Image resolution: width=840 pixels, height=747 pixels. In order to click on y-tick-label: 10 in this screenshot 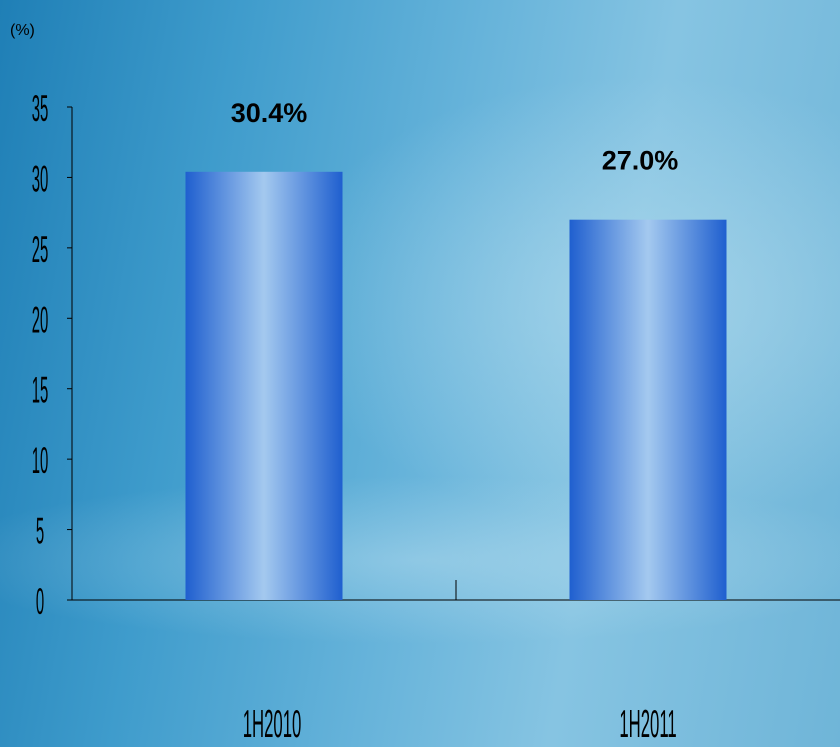, I will do `click(40, 461)`.